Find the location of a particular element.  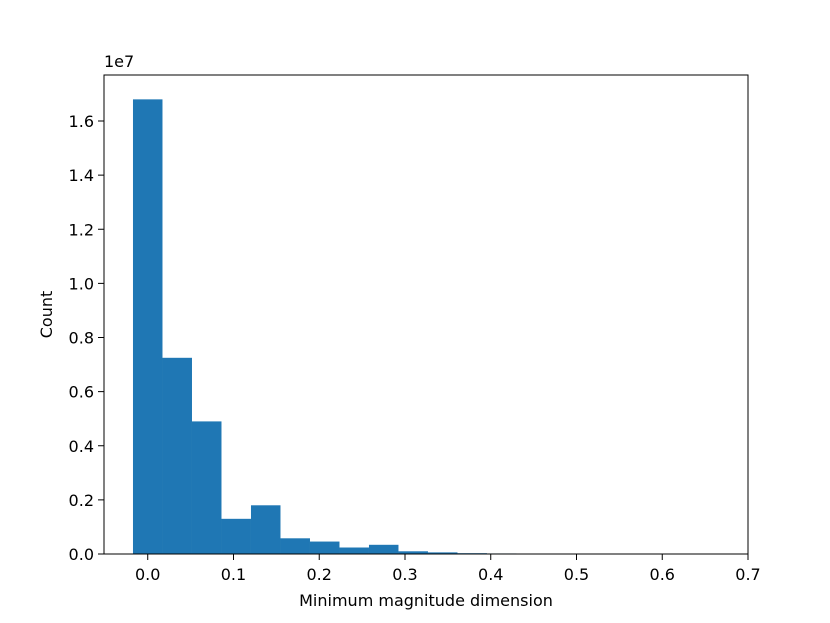

x-tick-label: 0.7 is located at coordinates (747, 574).